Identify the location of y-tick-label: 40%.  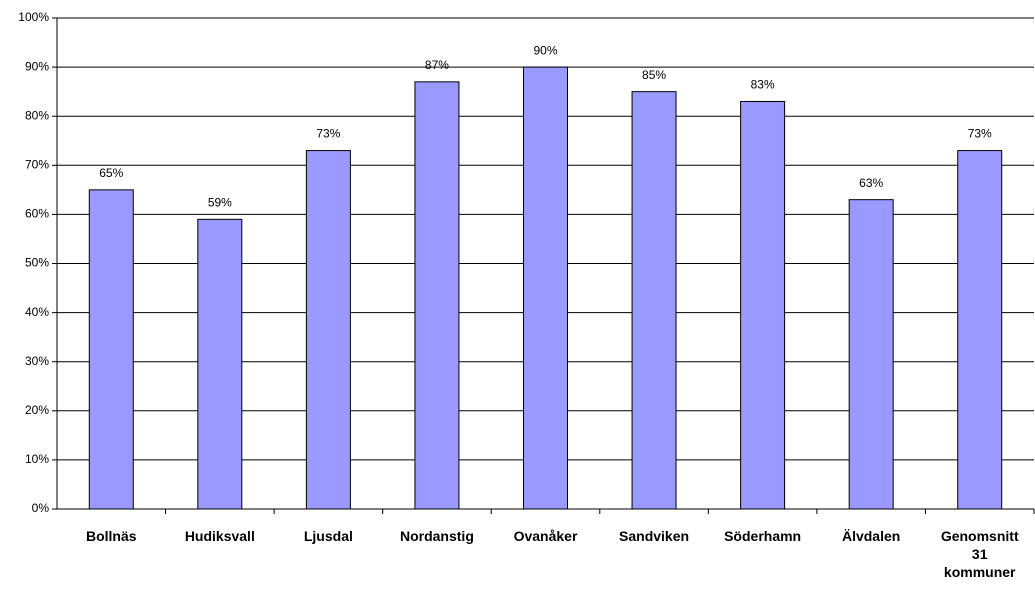
(37, 312).